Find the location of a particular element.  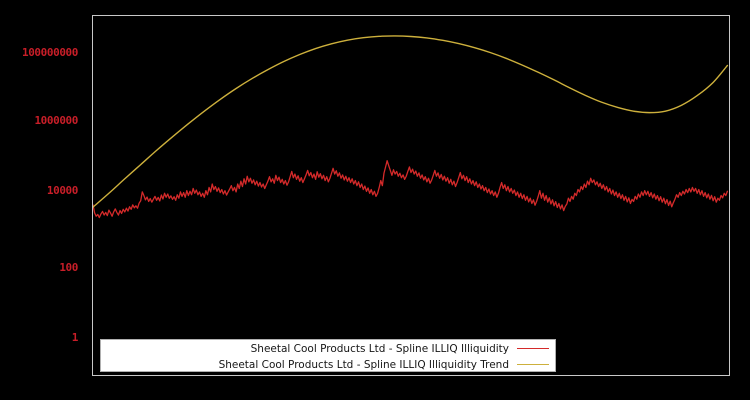

legend-swatch-illiquidity is located at coordinates (533, 348).